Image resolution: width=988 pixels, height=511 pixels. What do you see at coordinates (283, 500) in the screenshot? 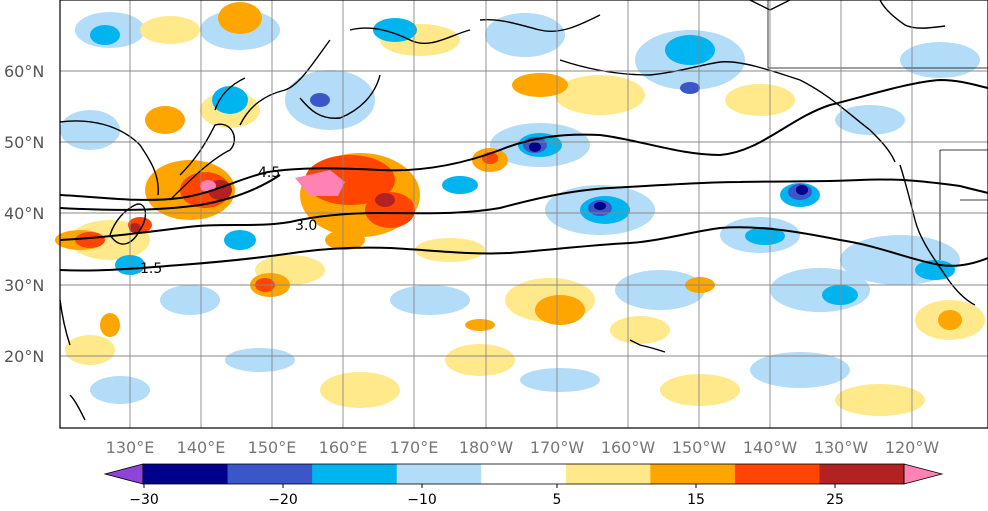
I see `colorbar-label--20: −20` at bounding box center [283, 500].